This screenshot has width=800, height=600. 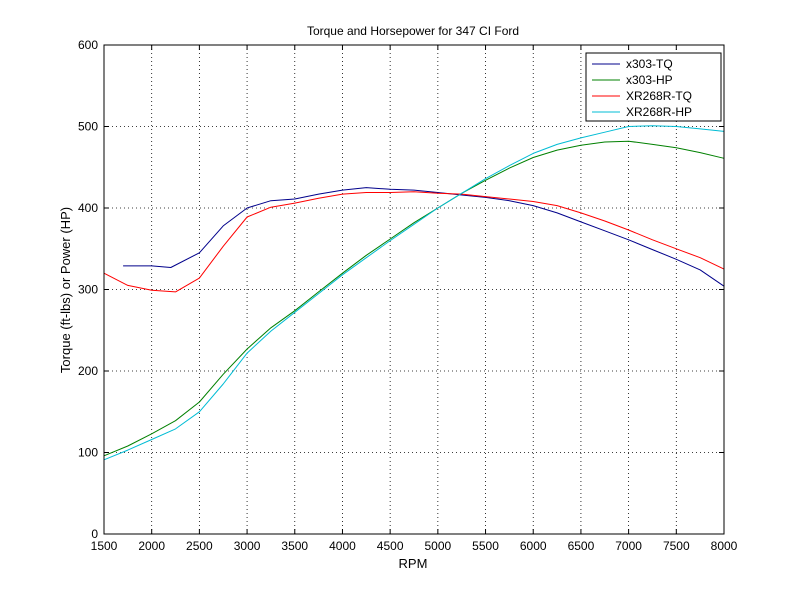 What do you see at coordinates (659, 96) in the screenshot?
I see `legend-label-xr268r-tq: XR268R-TQ` at bounding box center [659, 96].